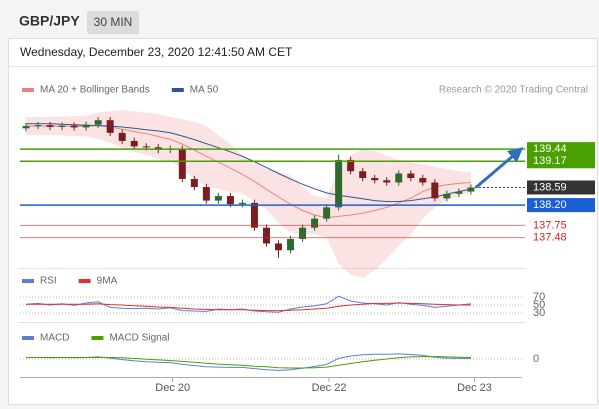  I want to click on legend-label: MACD, so click(54, 338).